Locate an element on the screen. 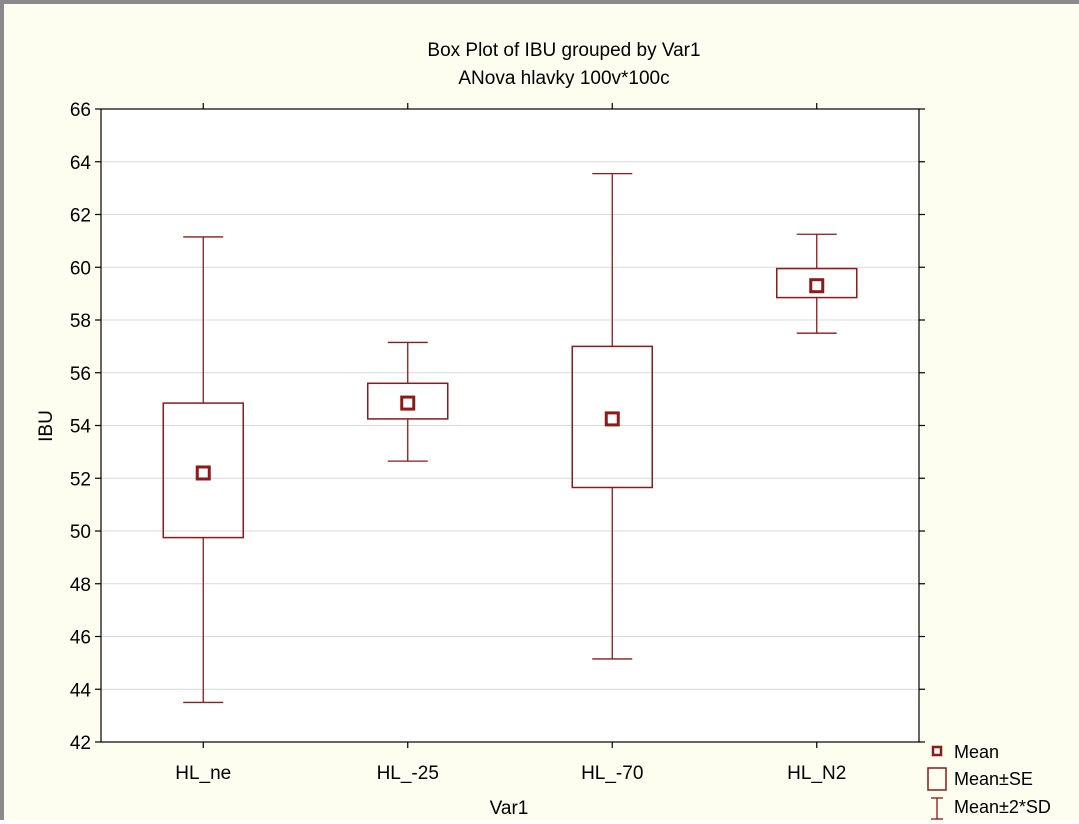 The image size is (1079, 824). y-tick-label: 62 is located at coordinates (80, 216).